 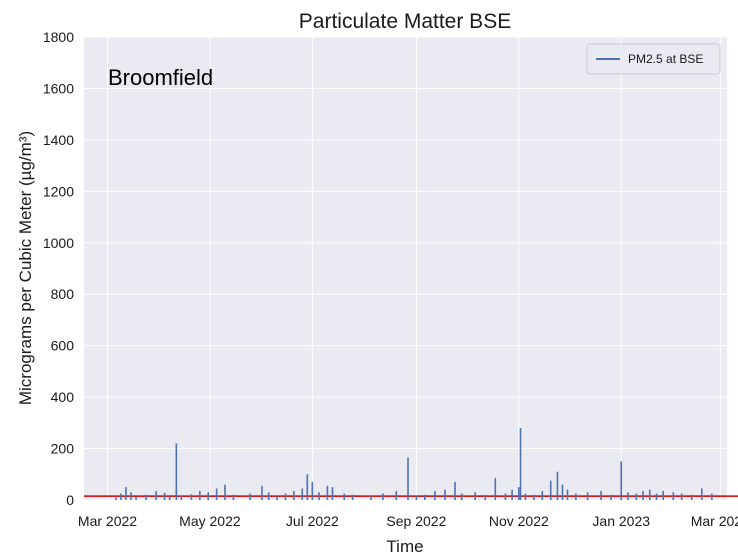 I want to click on x-tick-label: May 2022, so click(x=210, y=521).